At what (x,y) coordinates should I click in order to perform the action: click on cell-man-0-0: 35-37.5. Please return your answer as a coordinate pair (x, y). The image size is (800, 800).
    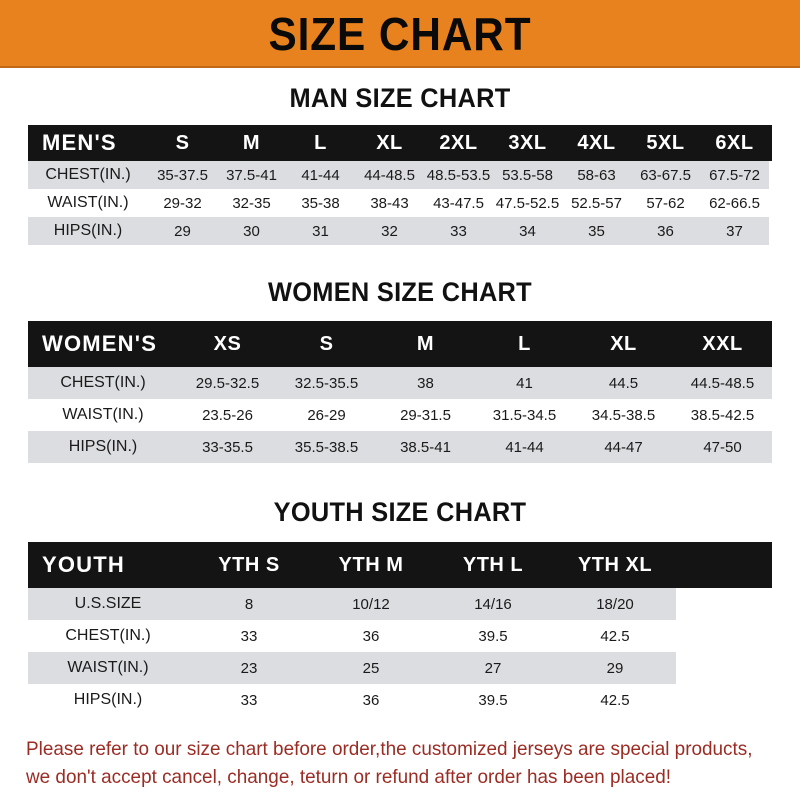
    Looking at the image, I should click on (182, 175).